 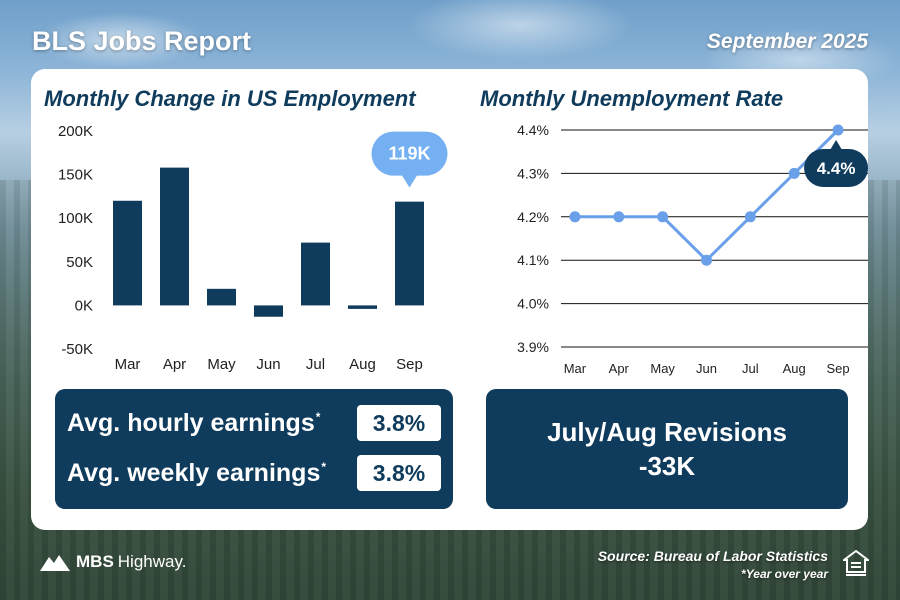 I want to click on y-tick-label: 150K, so click(x=75, y=175).